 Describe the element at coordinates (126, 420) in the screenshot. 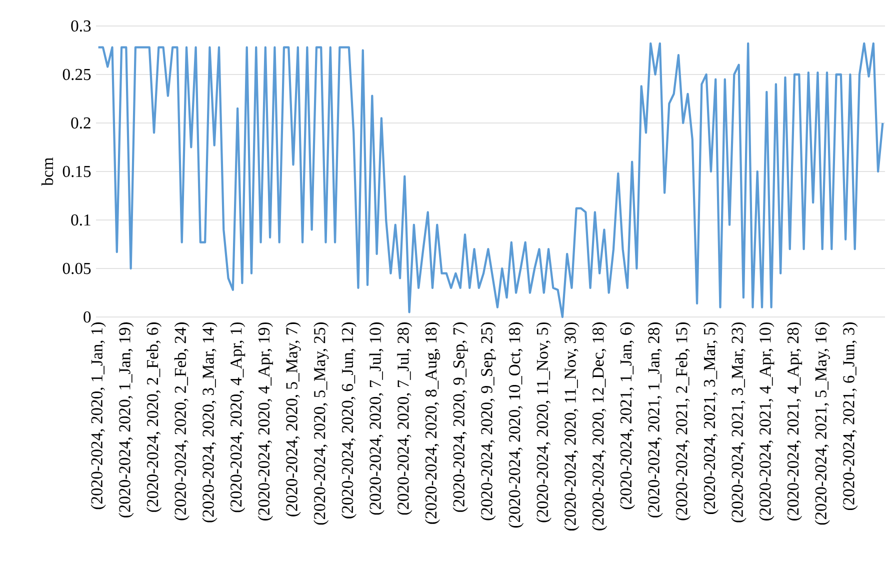

I see `x-tick-label: (2020-2024, 2020, 1_Jan, 19)` at that location.